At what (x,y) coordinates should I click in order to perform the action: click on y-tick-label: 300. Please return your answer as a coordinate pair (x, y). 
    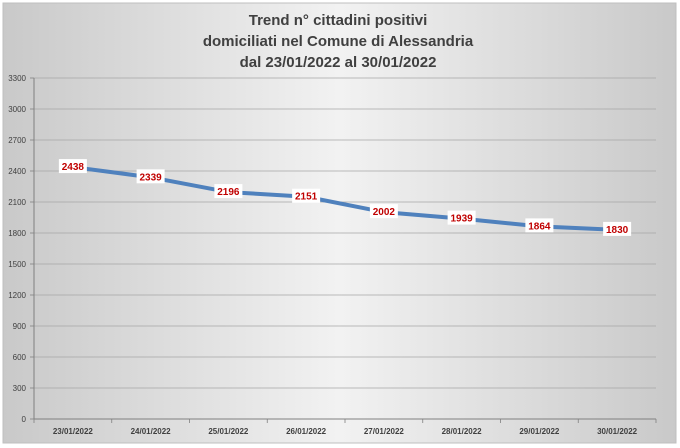
    Looking at the image, I should click on (20, 388).